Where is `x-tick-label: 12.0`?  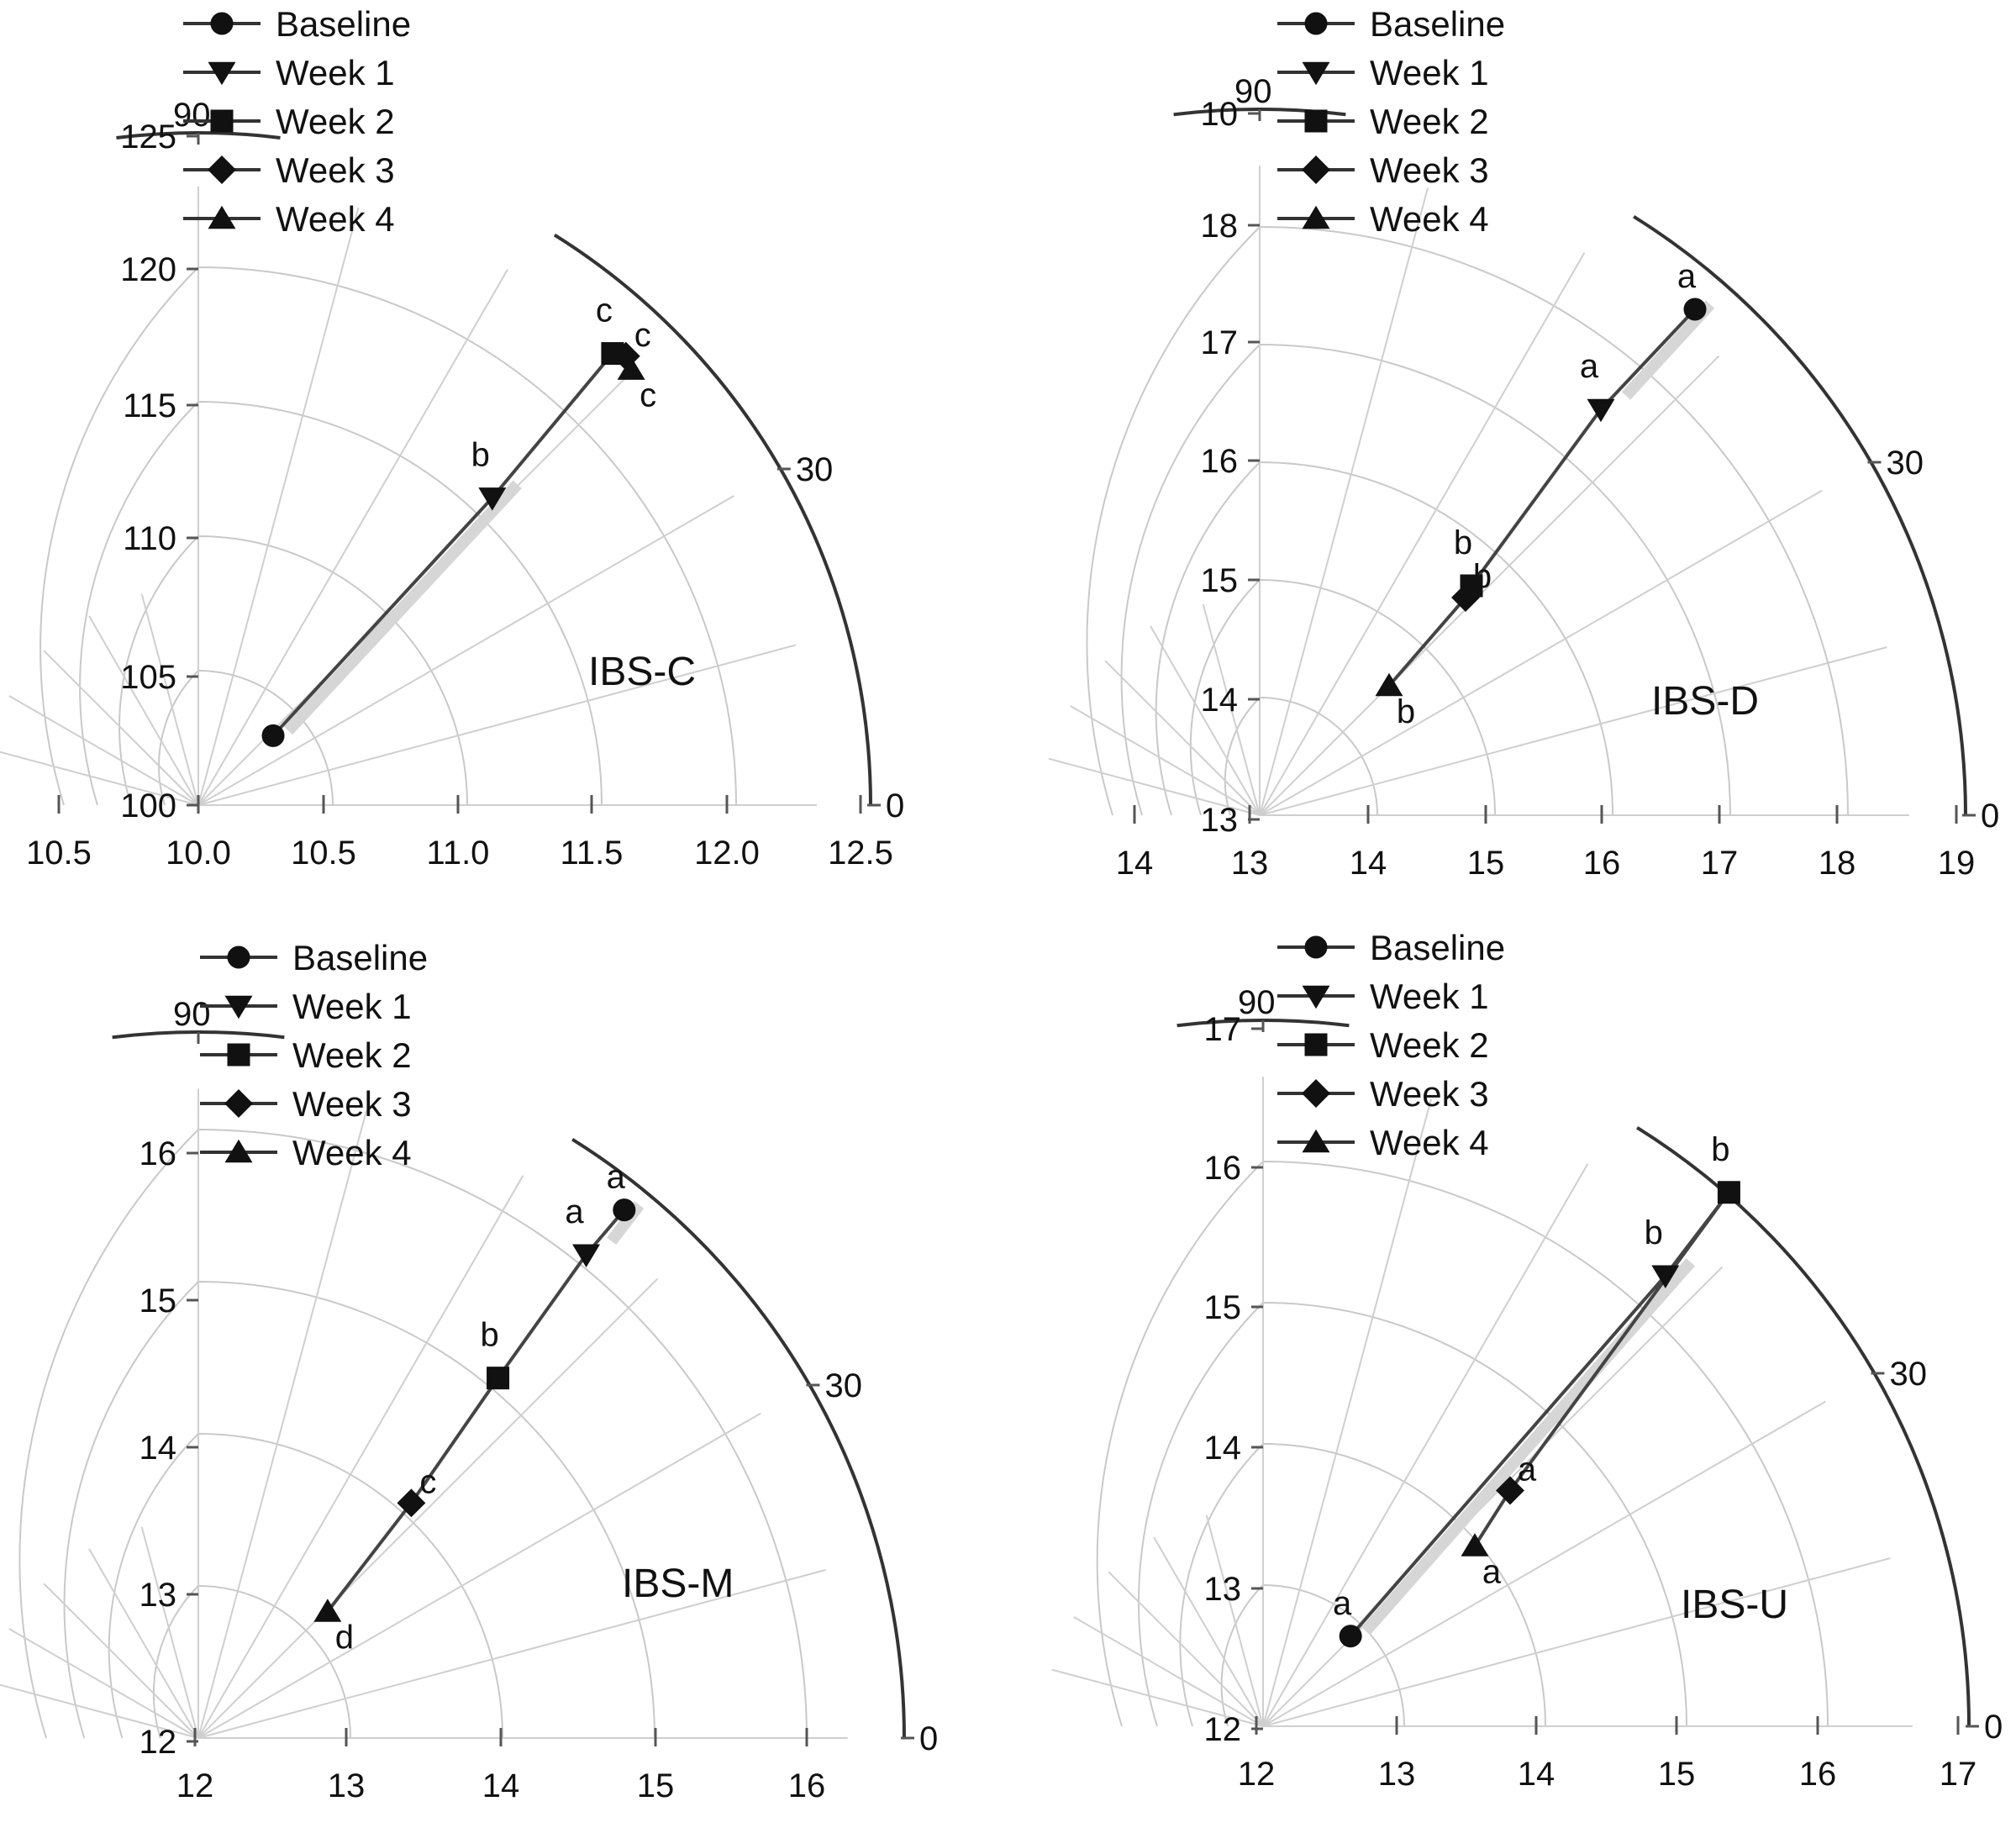
x-tick-label: 12.0 is located at coordinates (727, 854).